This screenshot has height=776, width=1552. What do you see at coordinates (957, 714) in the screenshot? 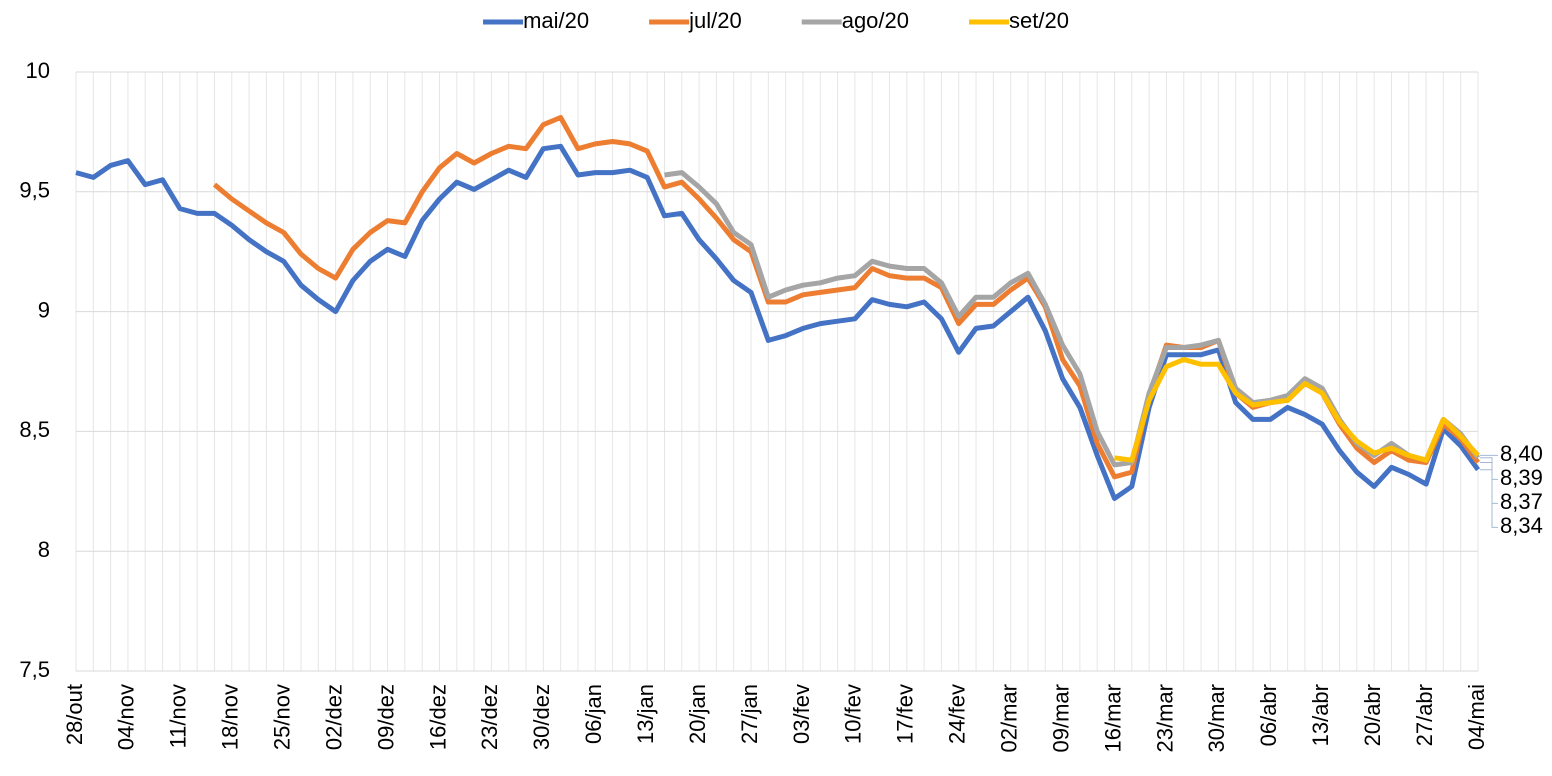
I see `x-tick-label: 24/fev` at bounding box center [957, 714].